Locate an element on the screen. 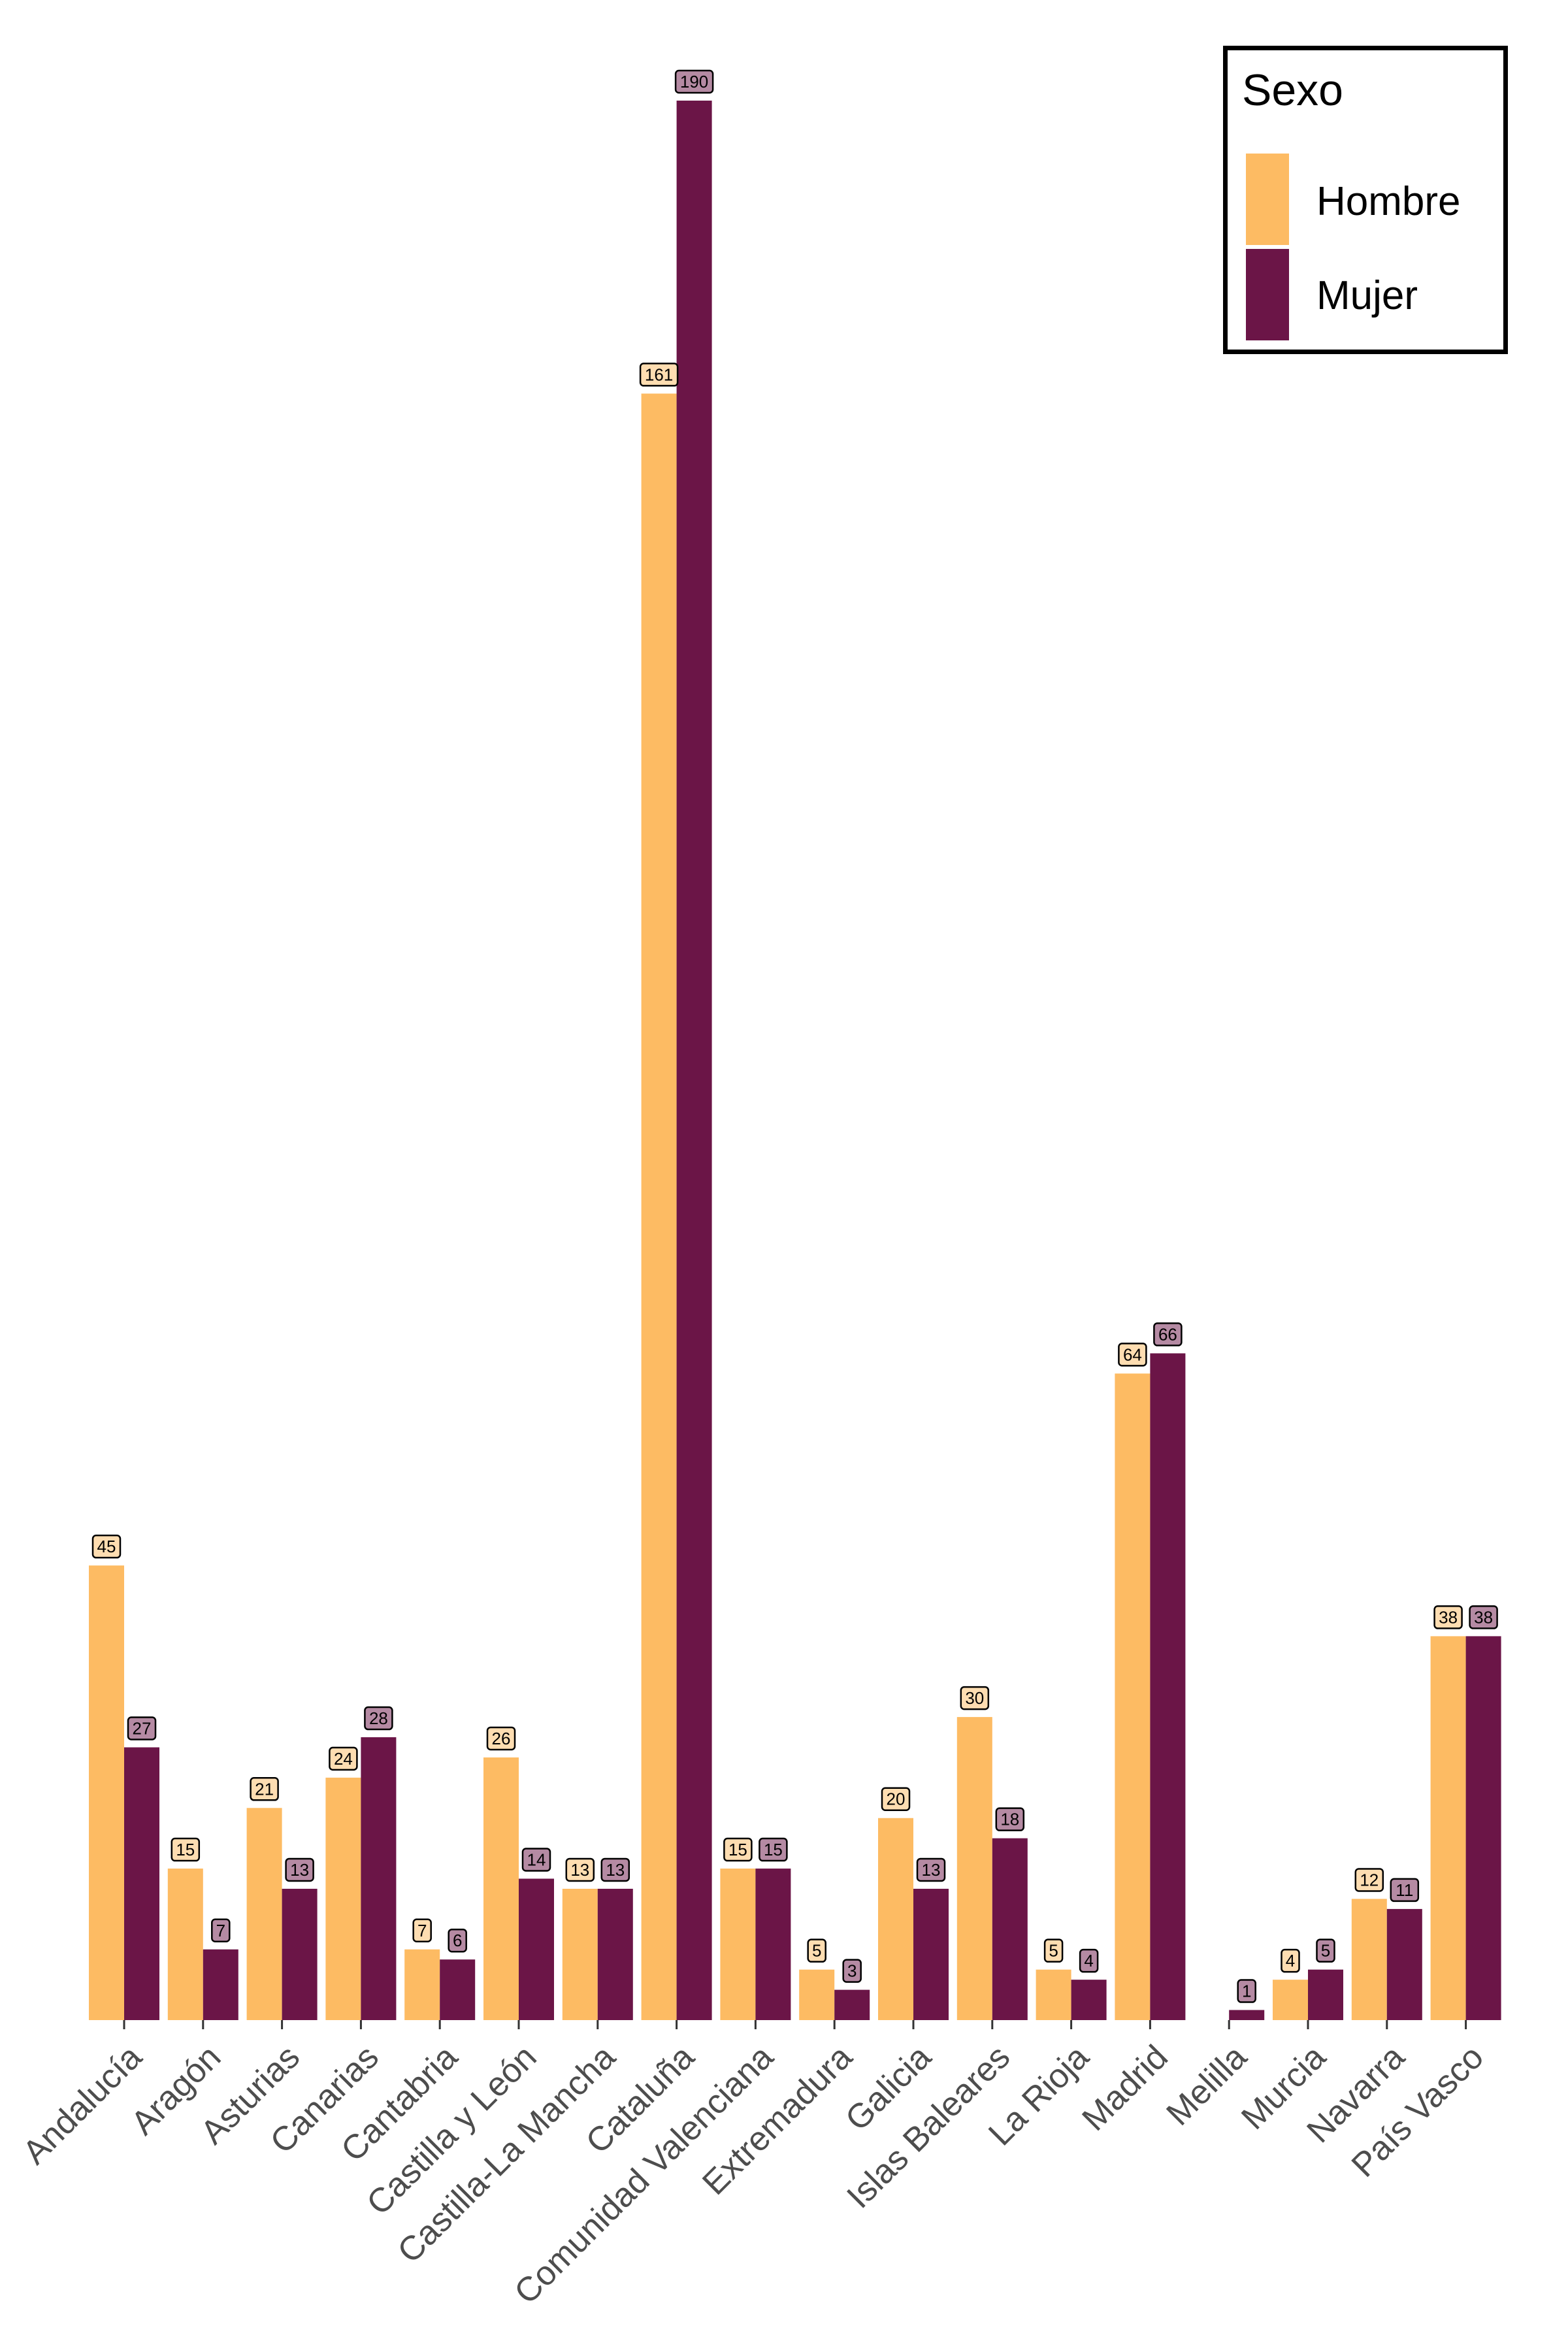 The height and width of the screenshot is (2352, 1568). value-label-mujer-madrid: 66 is located at coordinates (1168, 1334).